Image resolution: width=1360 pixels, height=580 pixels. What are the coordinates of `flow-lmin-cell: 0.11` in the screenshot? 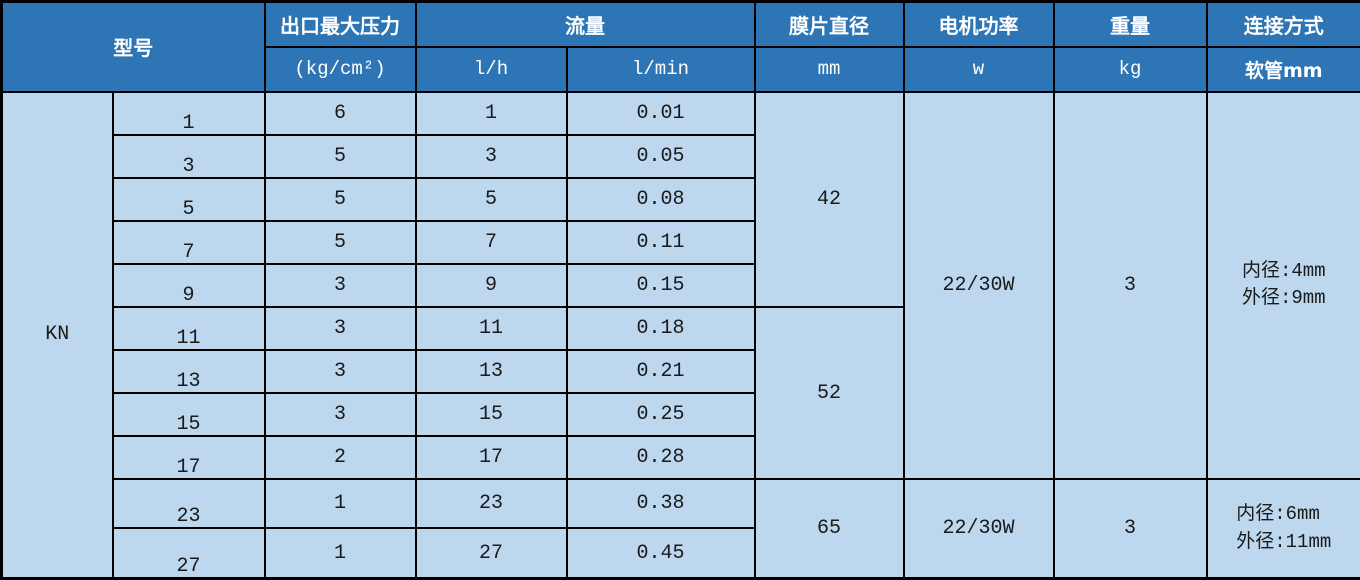 It's located at (660, 242).